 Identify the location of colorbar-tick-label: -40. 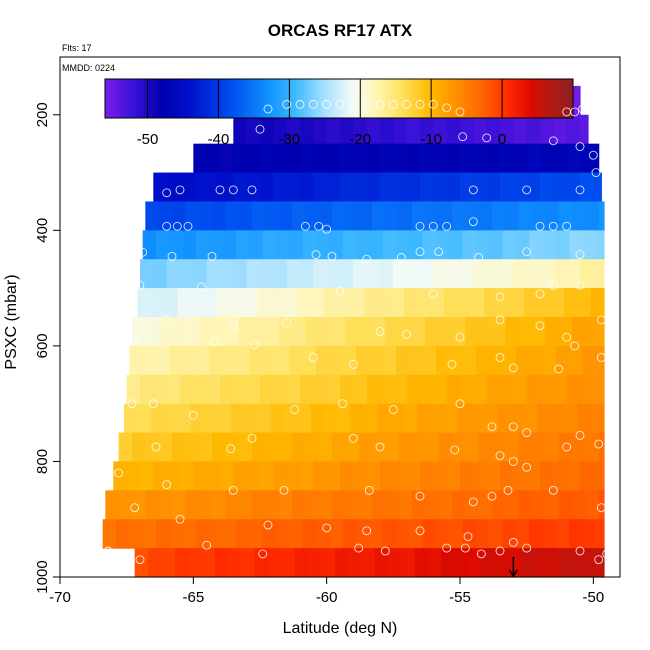
(219, 139).